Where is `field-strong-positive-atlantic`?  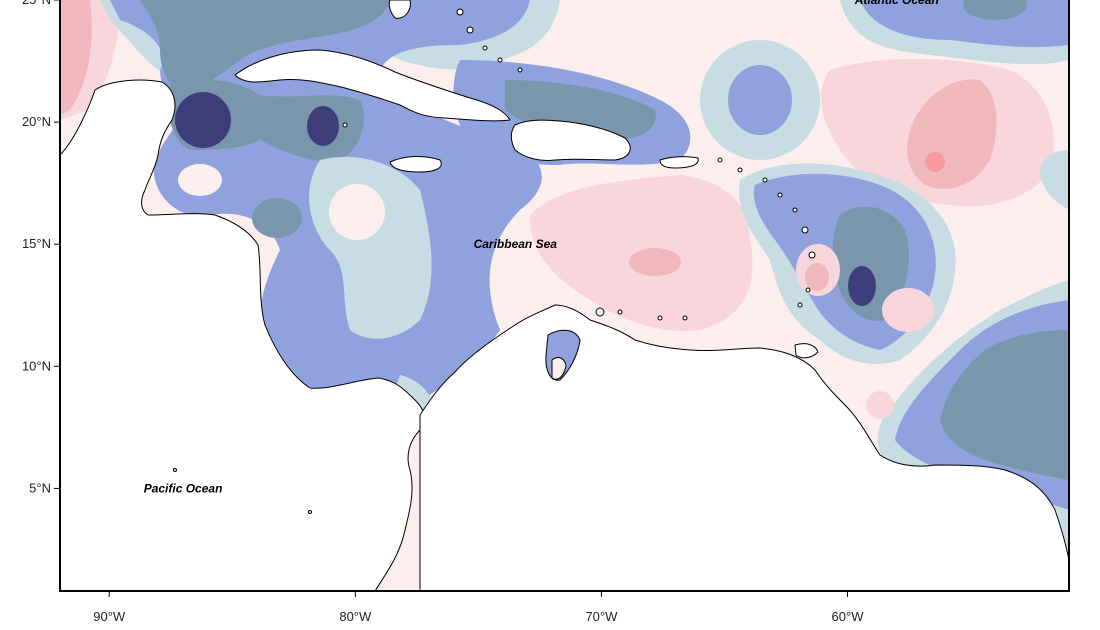 field-strong-positive-atlantic is located at coordinates (935, 162).